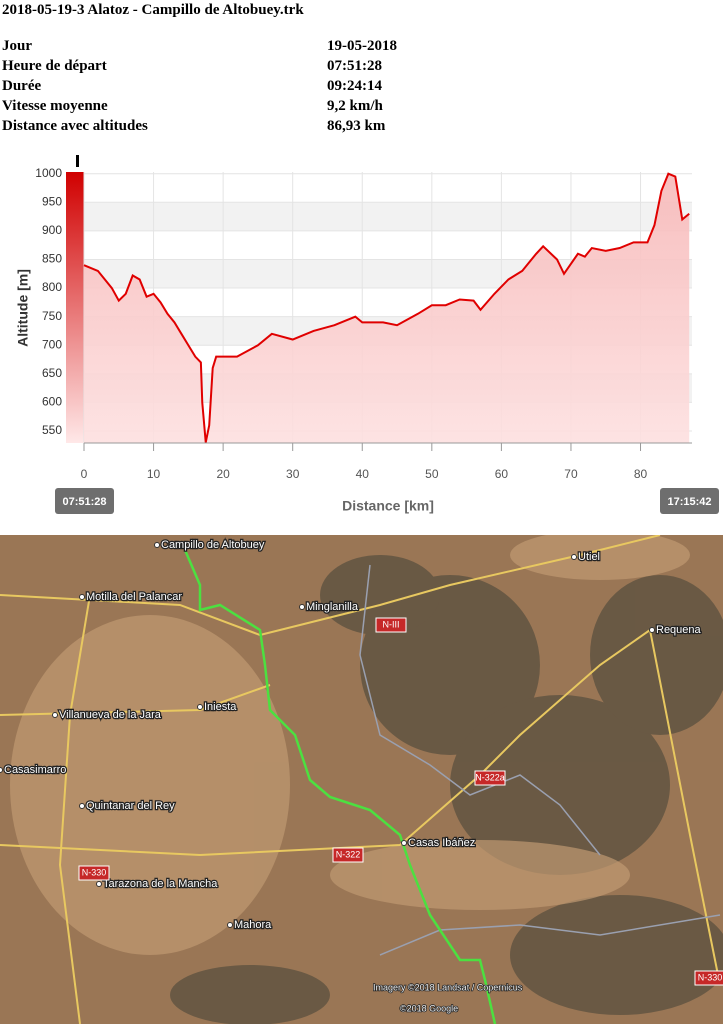 The height and width of the screenshot is (1024, 723). I want to click on place-label: Motilla del Palancar, so click(134, 597).